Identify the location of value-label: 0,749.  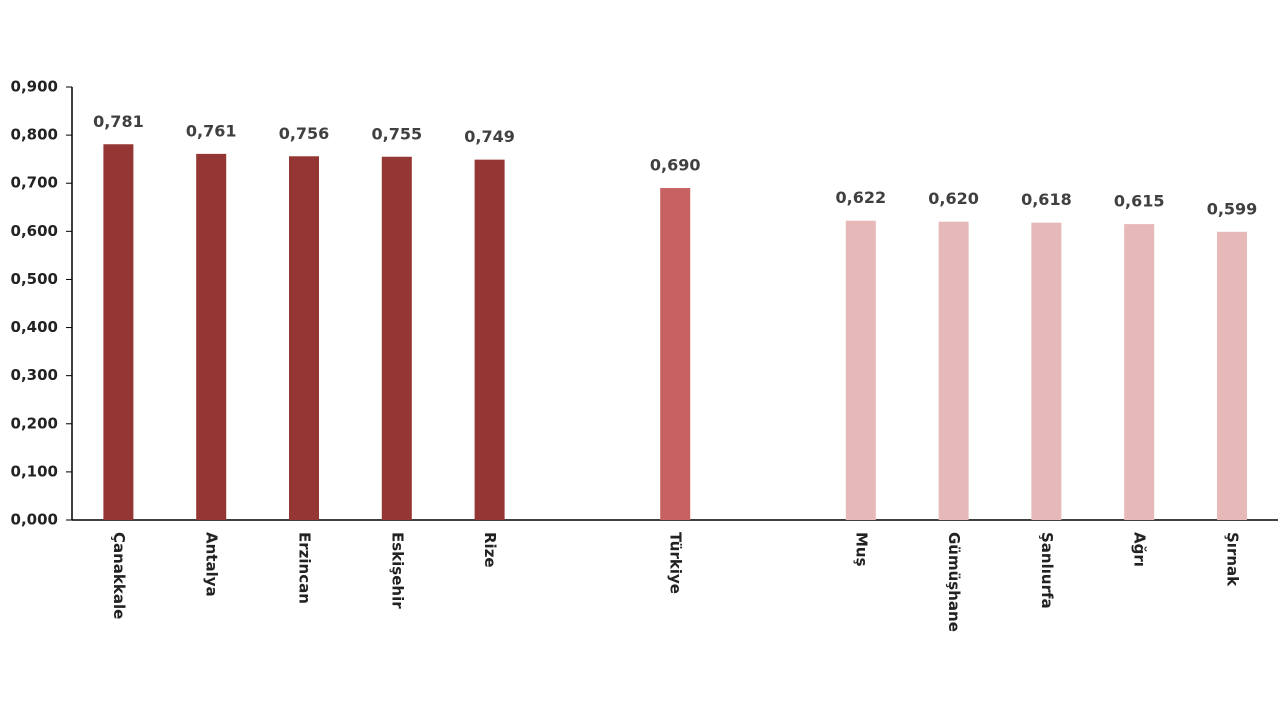
(489, 136).